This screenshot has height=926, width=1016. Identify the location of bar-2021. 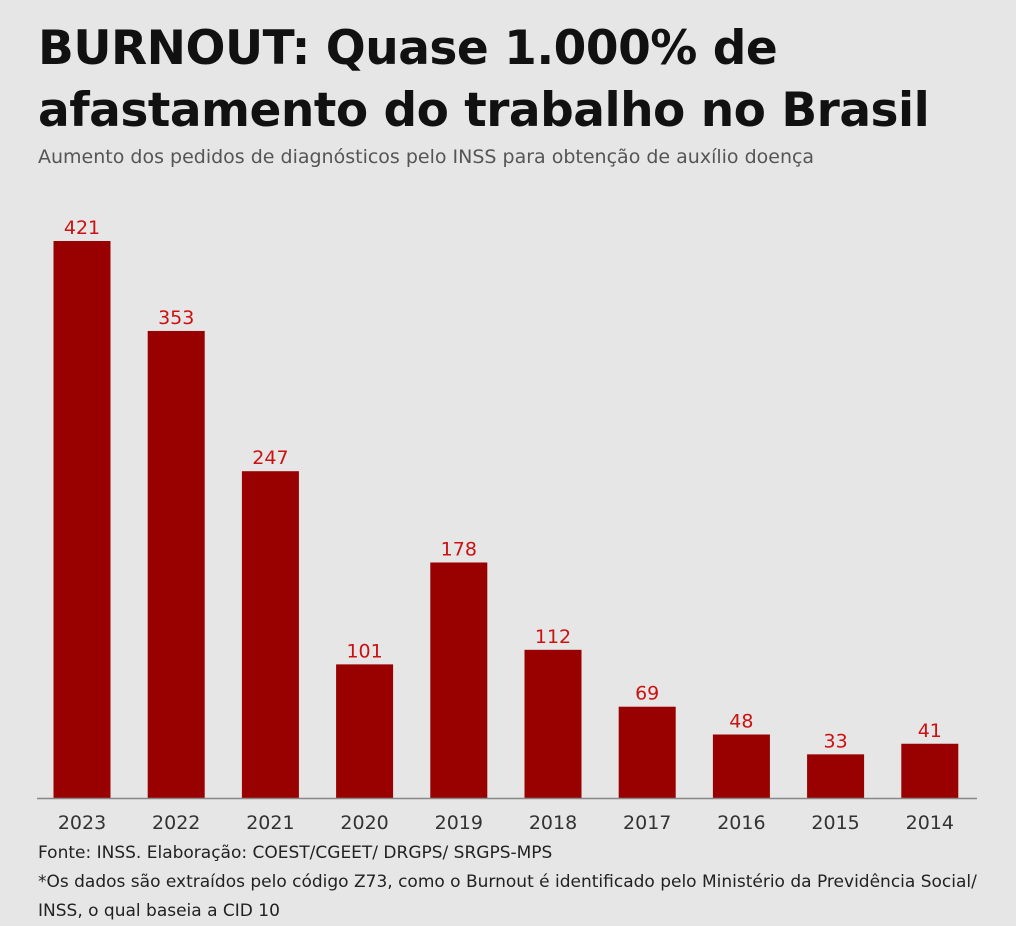
(270, 634).